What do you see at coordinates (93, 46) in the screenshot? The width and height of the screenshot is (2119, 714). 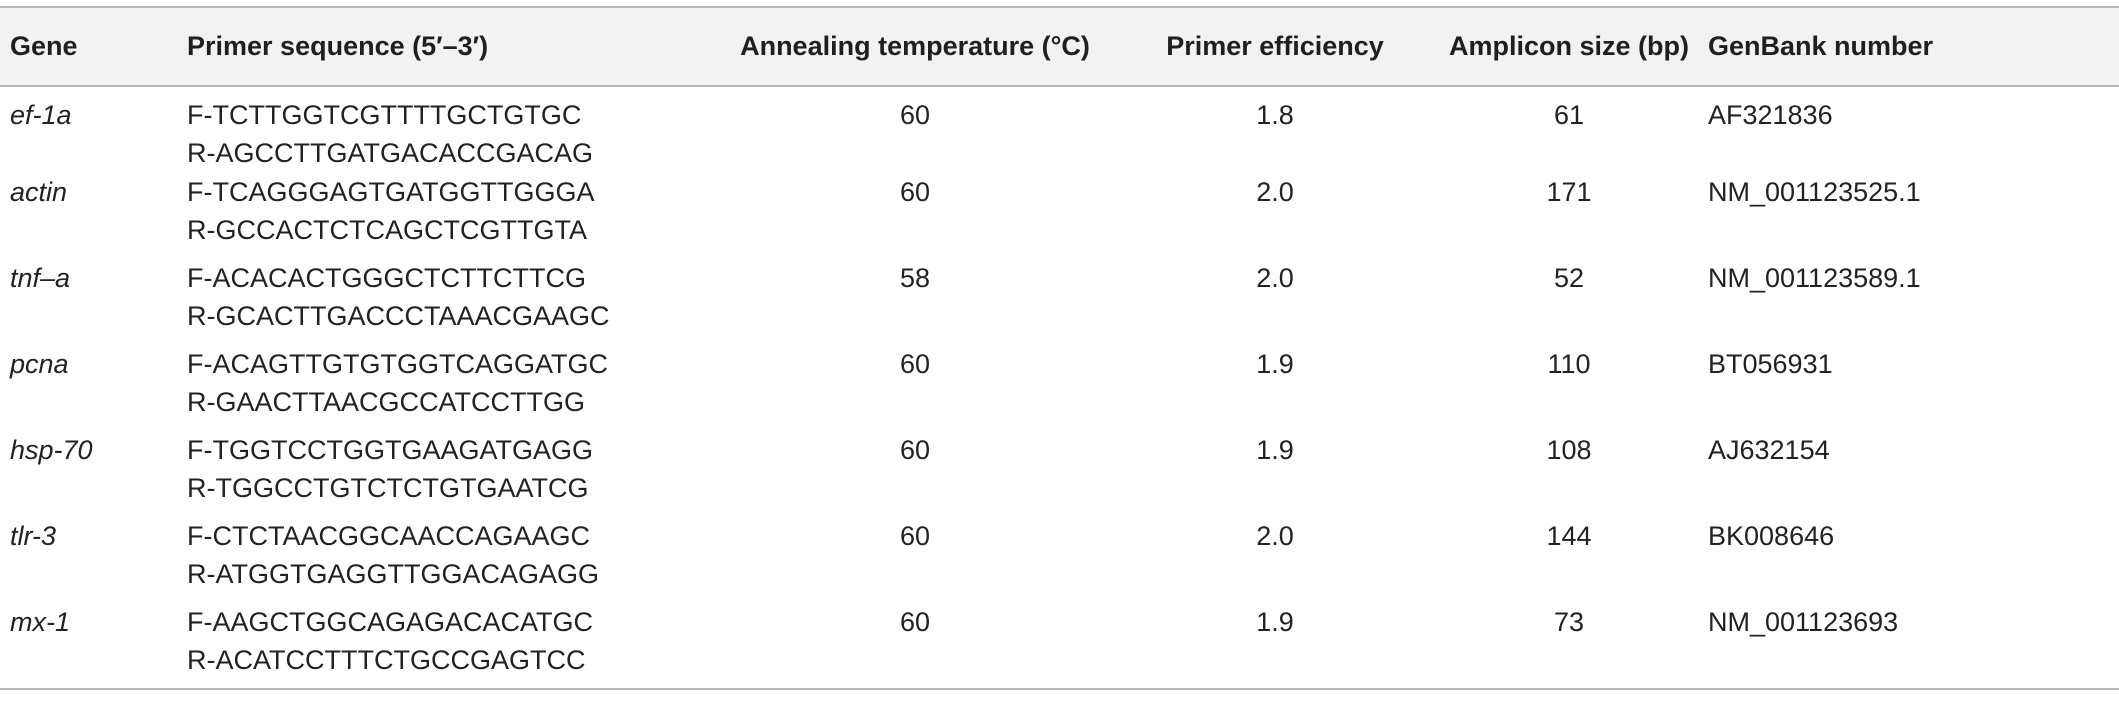 I see `header-gene: Gene` at bounding box center [93, 46].